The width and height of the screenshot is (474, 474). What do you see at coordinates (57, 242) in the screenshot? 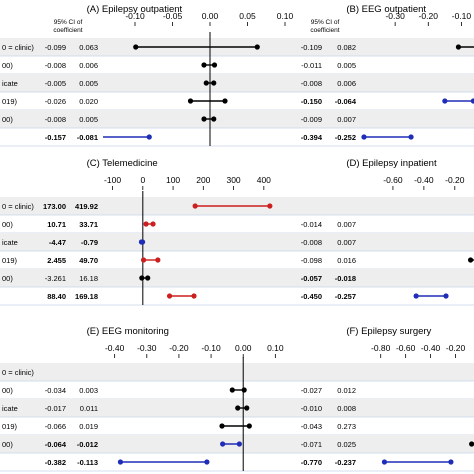
I see `ci-lower: -4.47` at bounding box center [57, 242].